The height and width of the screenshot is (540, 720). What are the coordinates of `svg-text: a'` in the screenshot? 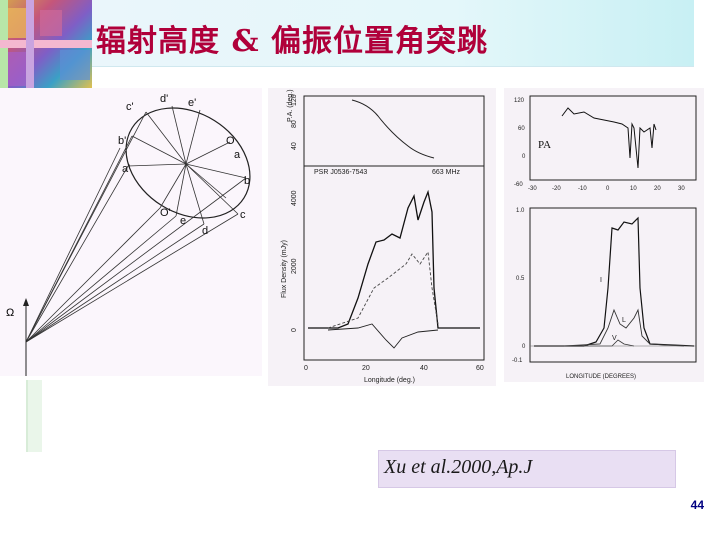 It's located at (126, 169).